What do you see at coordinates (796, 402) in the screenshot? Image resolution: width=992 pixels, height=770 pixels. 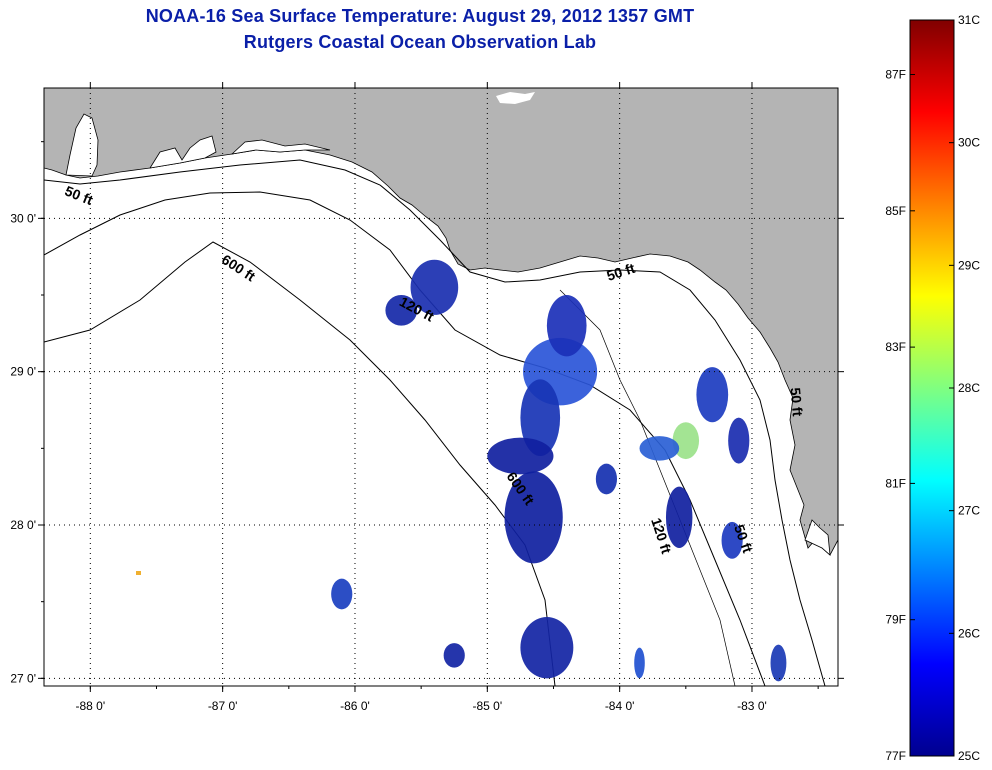 I see `isobath-label: 50 ft` at bounding box center [796, 402].